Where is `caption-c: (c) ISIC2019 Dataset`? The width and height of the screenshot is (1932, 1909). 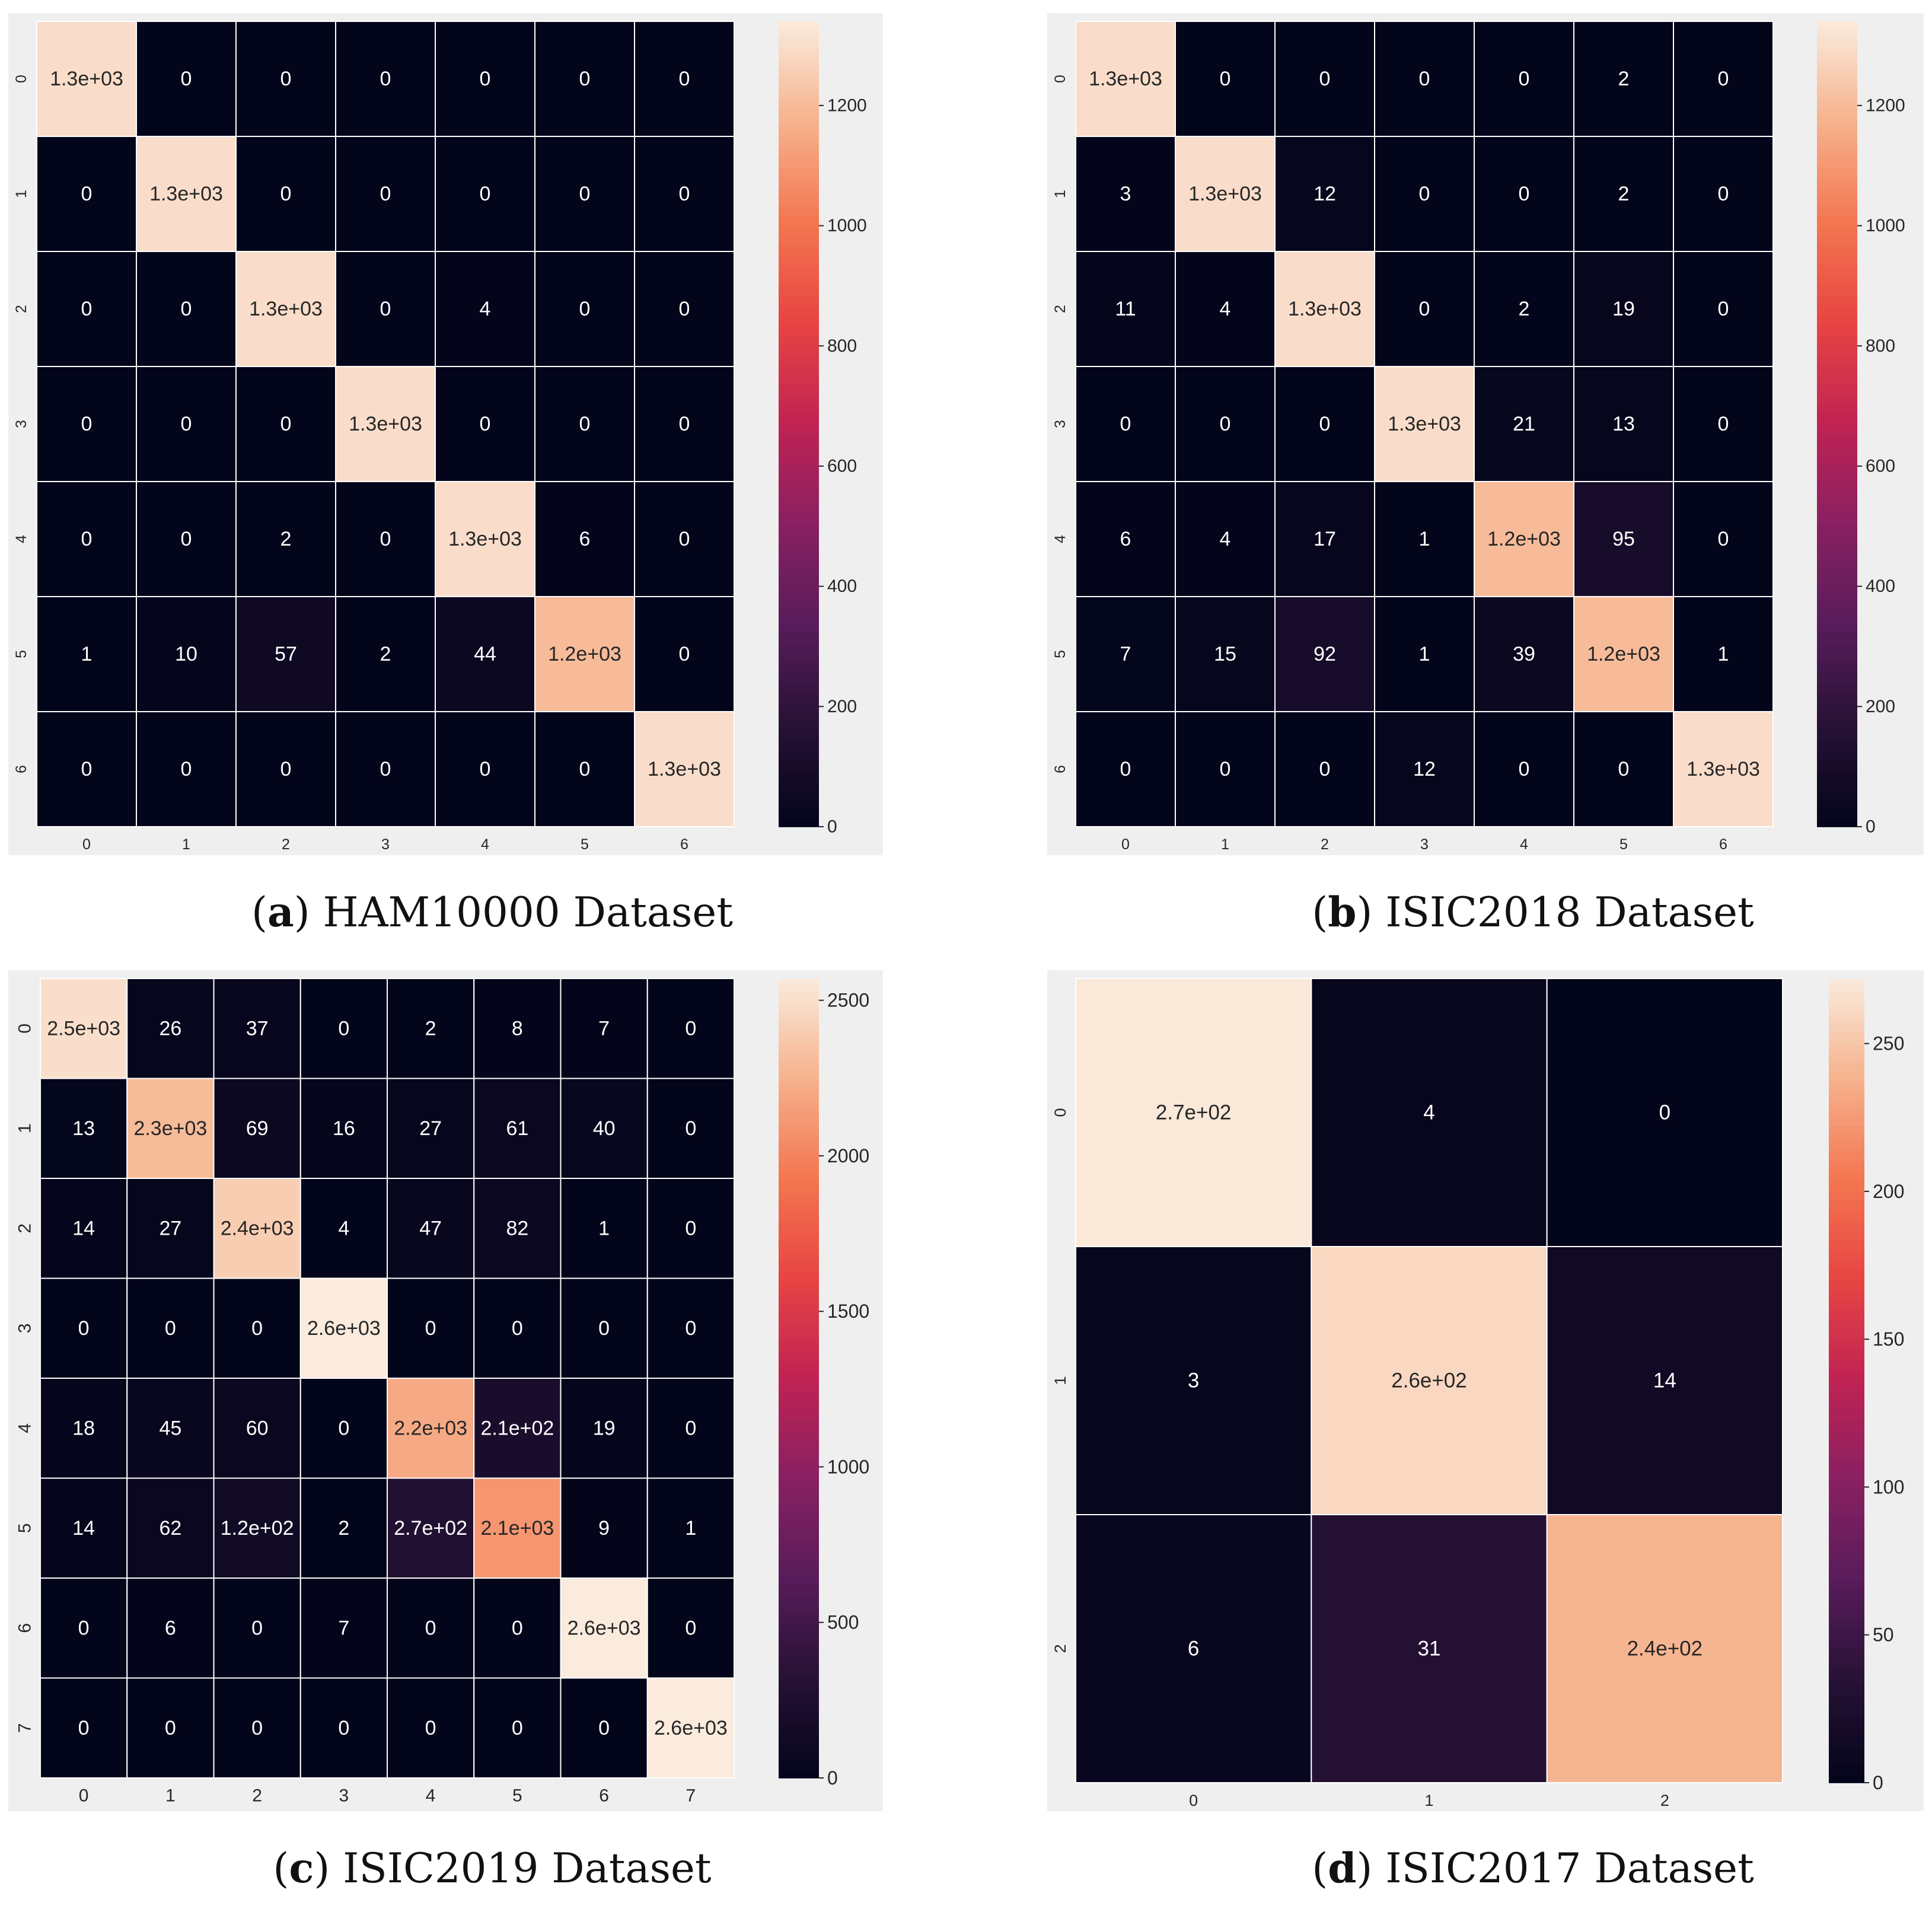 caption-c: (c) ISIC2019 Dataset is located at coordinates (492, 1868).